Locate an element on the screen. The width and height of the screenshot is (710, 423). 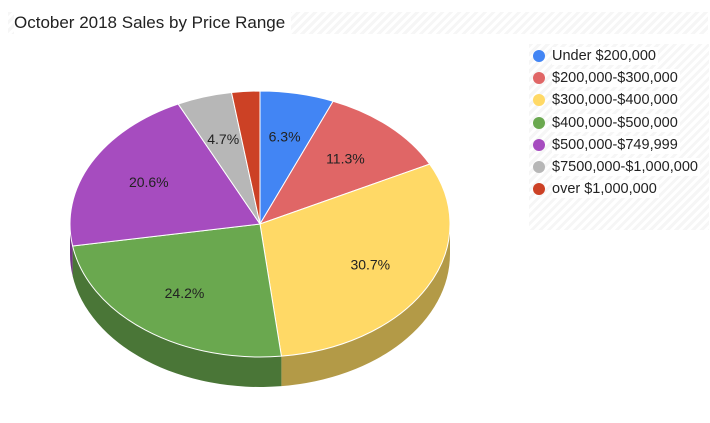
legend-item-500-000-749-999: $500,000-$749,999 is located at coordinates (616, 145).